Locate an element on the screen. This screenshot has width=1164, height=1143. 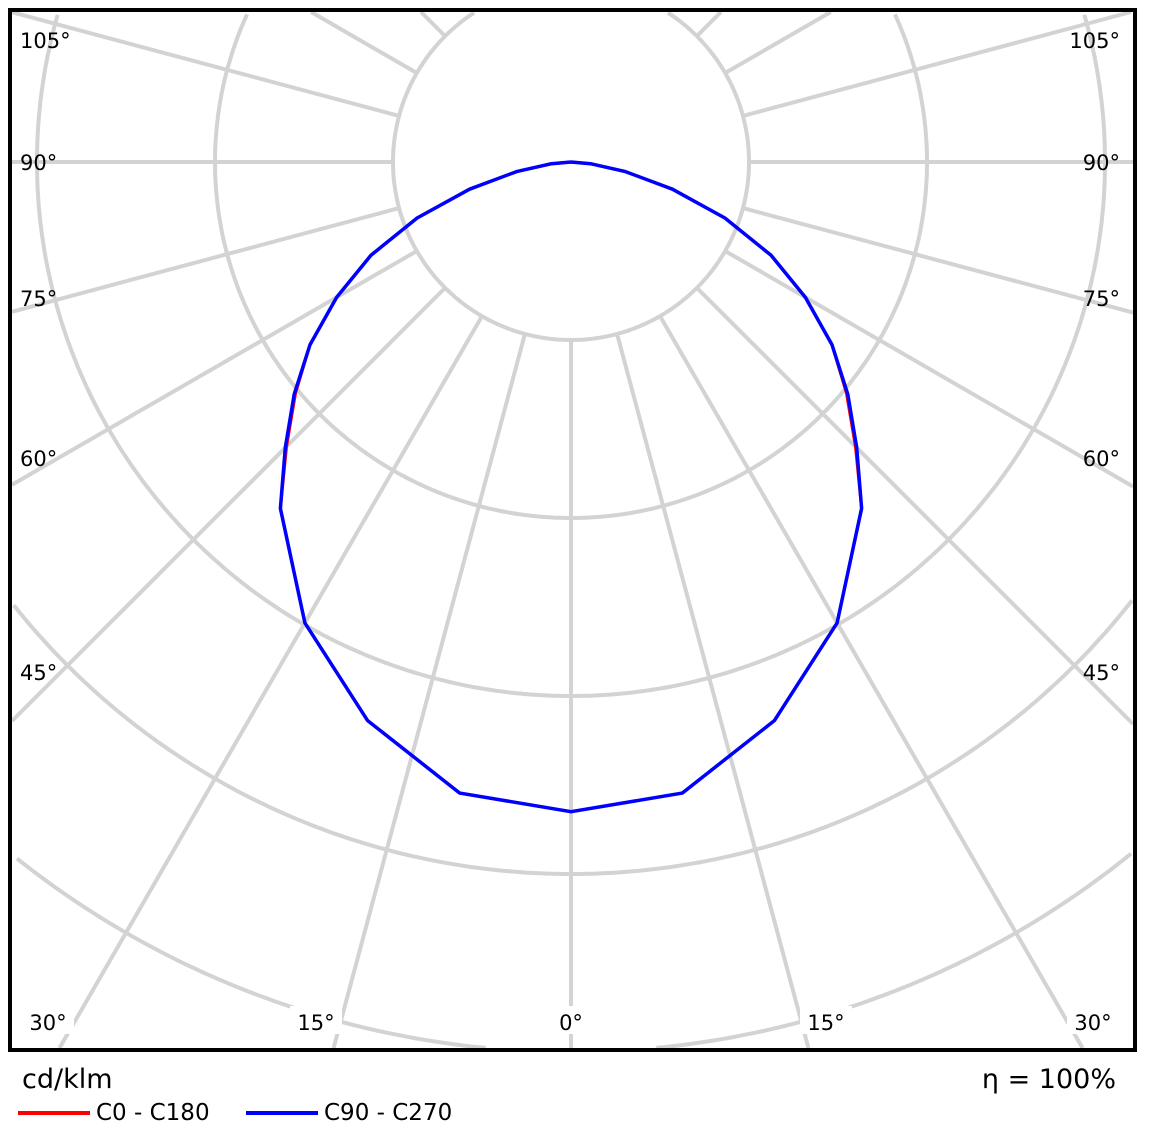
angle-label: 0° is located at coordinates (571, 1023).